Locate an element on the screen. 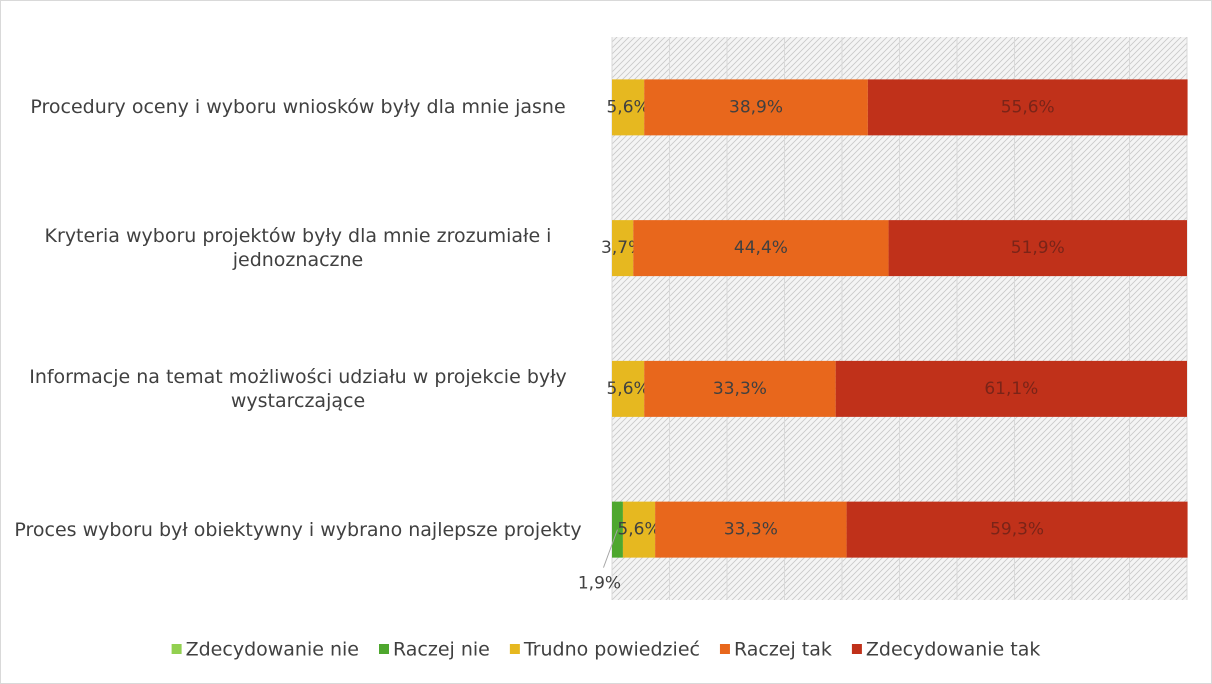 The image size is (1212, 684). legend-label: Raczej nie is located at coordinates (441, 650).